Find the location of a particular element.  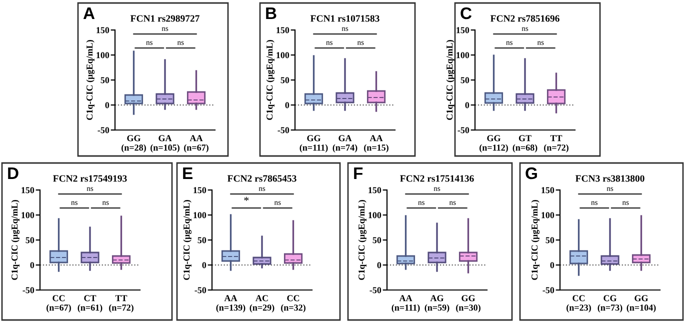

x-tick-label: AA (n=111) is located at coordinates (406, 303).